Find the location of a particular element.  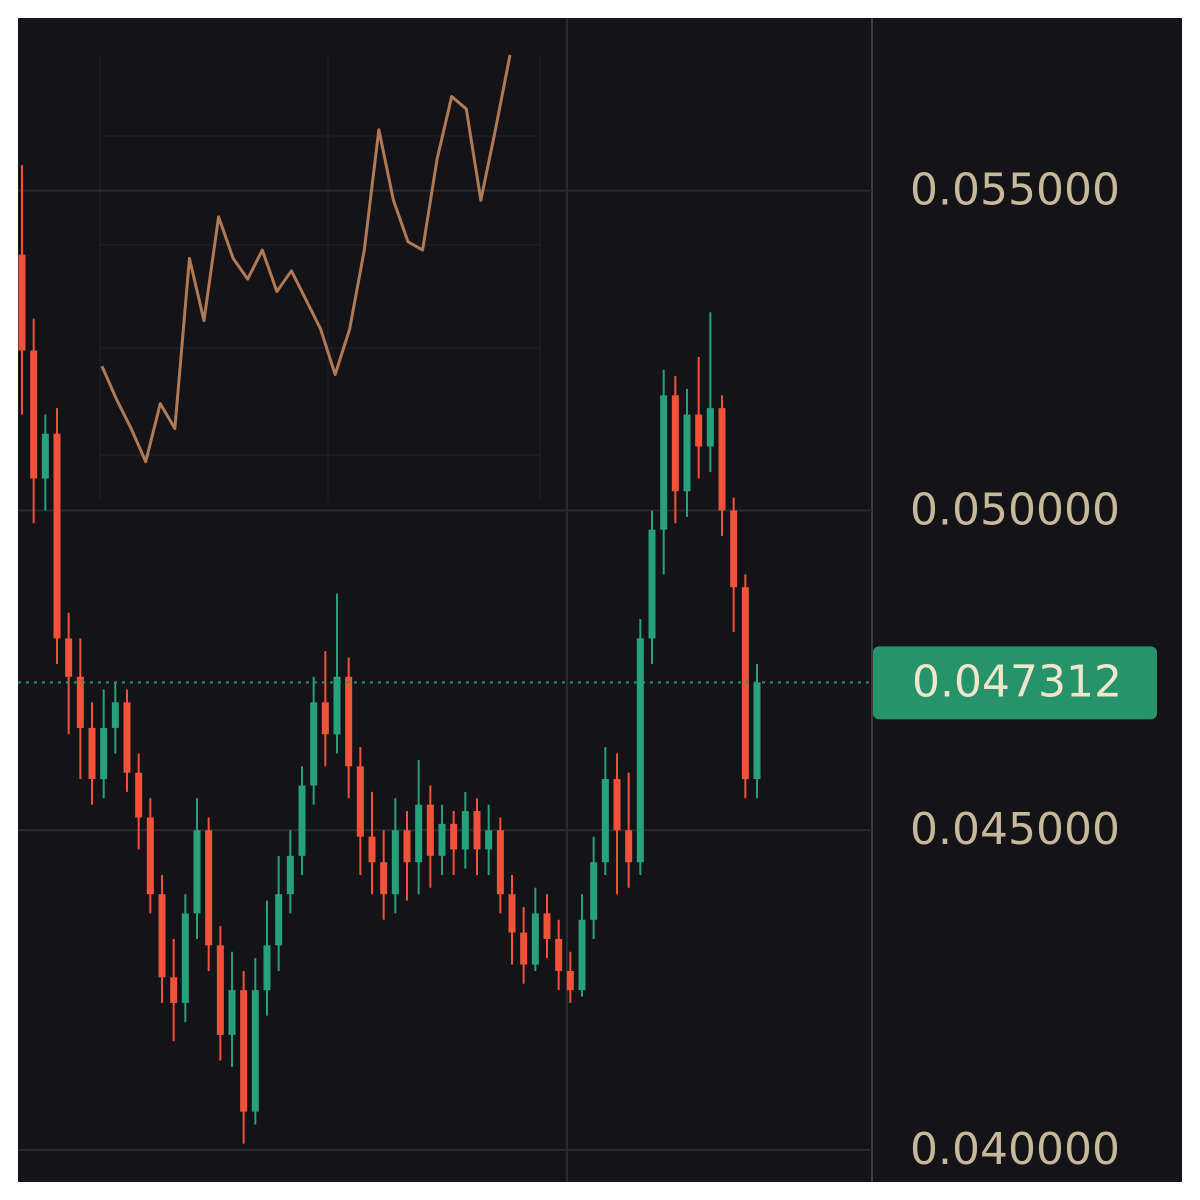

y-tick-label: 0.045000 is located at coordinates (1015, 829).